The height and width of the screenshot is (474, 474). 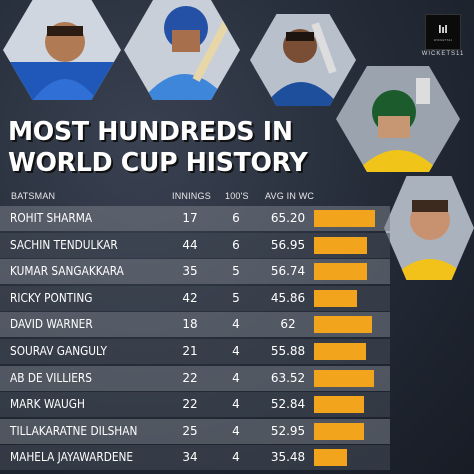 What do you see at coordinates (443, 40) in the screenshot?
I see `brand-logo-sub: WICKETS11` at bounding box center [443, 40].